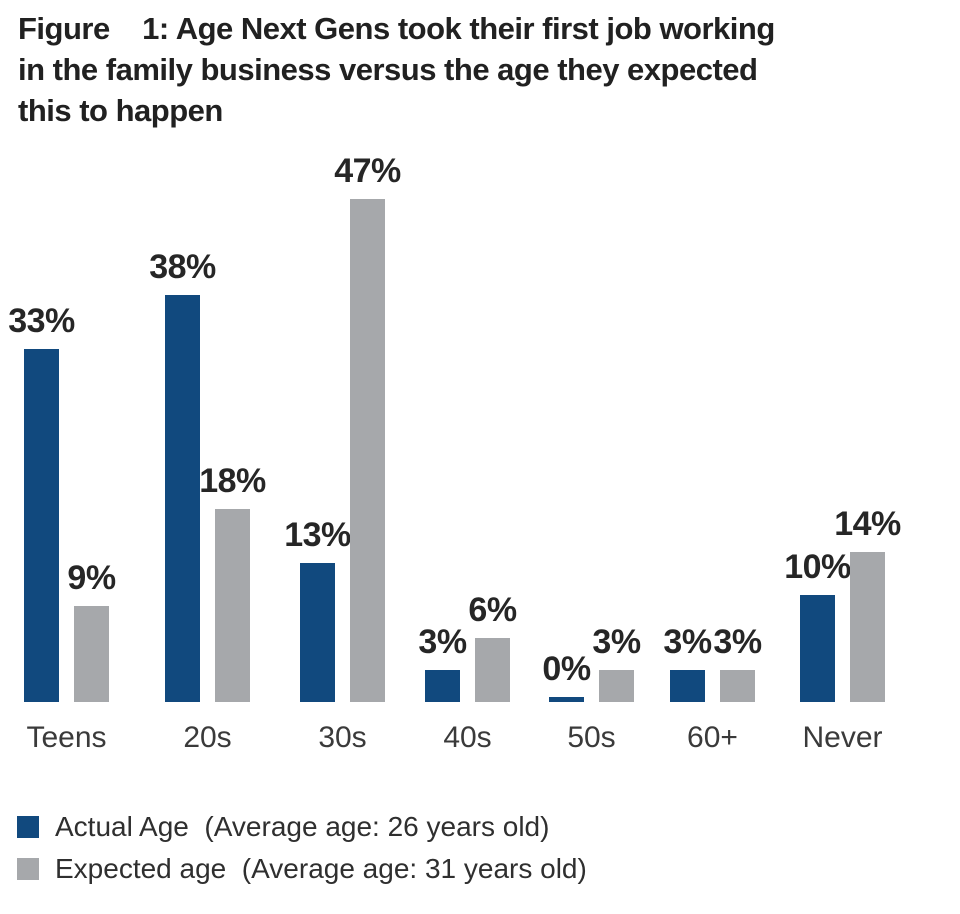 This screenshot has width=960, height=914. Describe the element at coordinates (817, 648) in the screenshot. I see `bar-actualage-never` at that location.